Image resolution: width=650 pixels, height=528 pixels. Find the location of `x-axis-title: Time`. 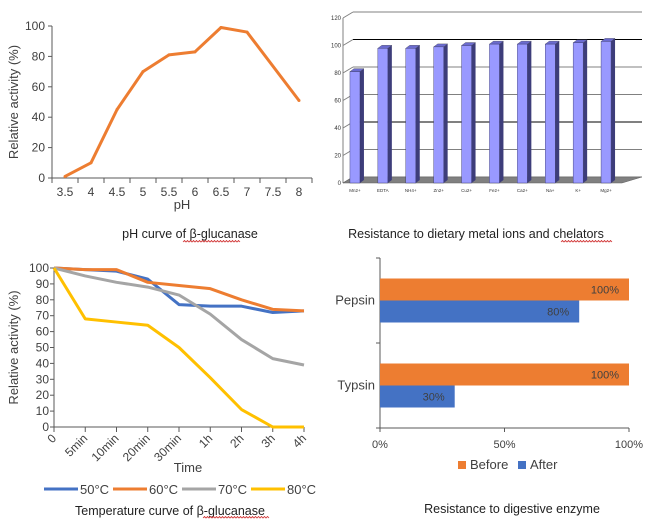

x-axis-title: Time is located at coordinates (188, 467).